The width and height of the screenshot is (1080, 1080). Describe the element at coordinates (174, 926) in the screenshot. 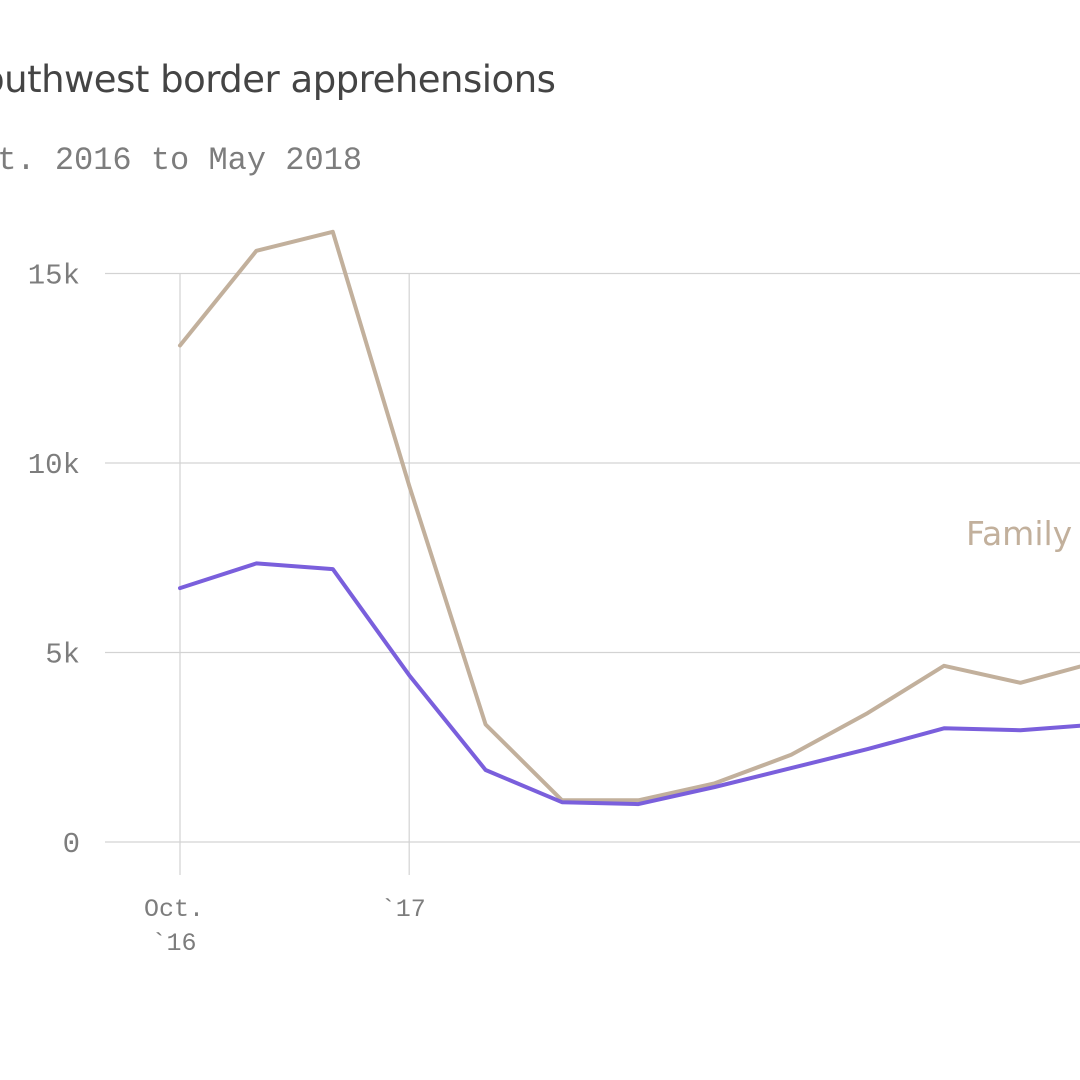

I see `x-tick-label: Oct. `16` at that location.